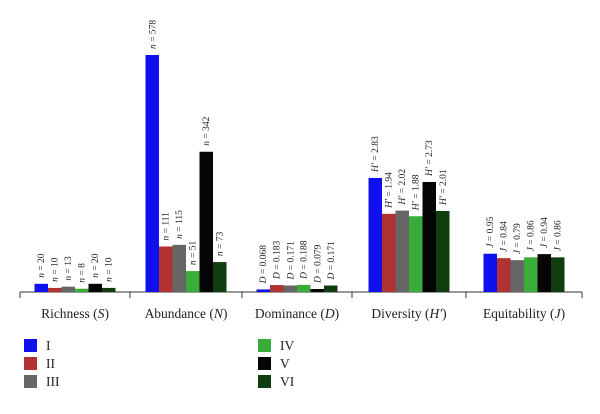  I want to click on data-label: H′ = 1.88, so click(417, 192).